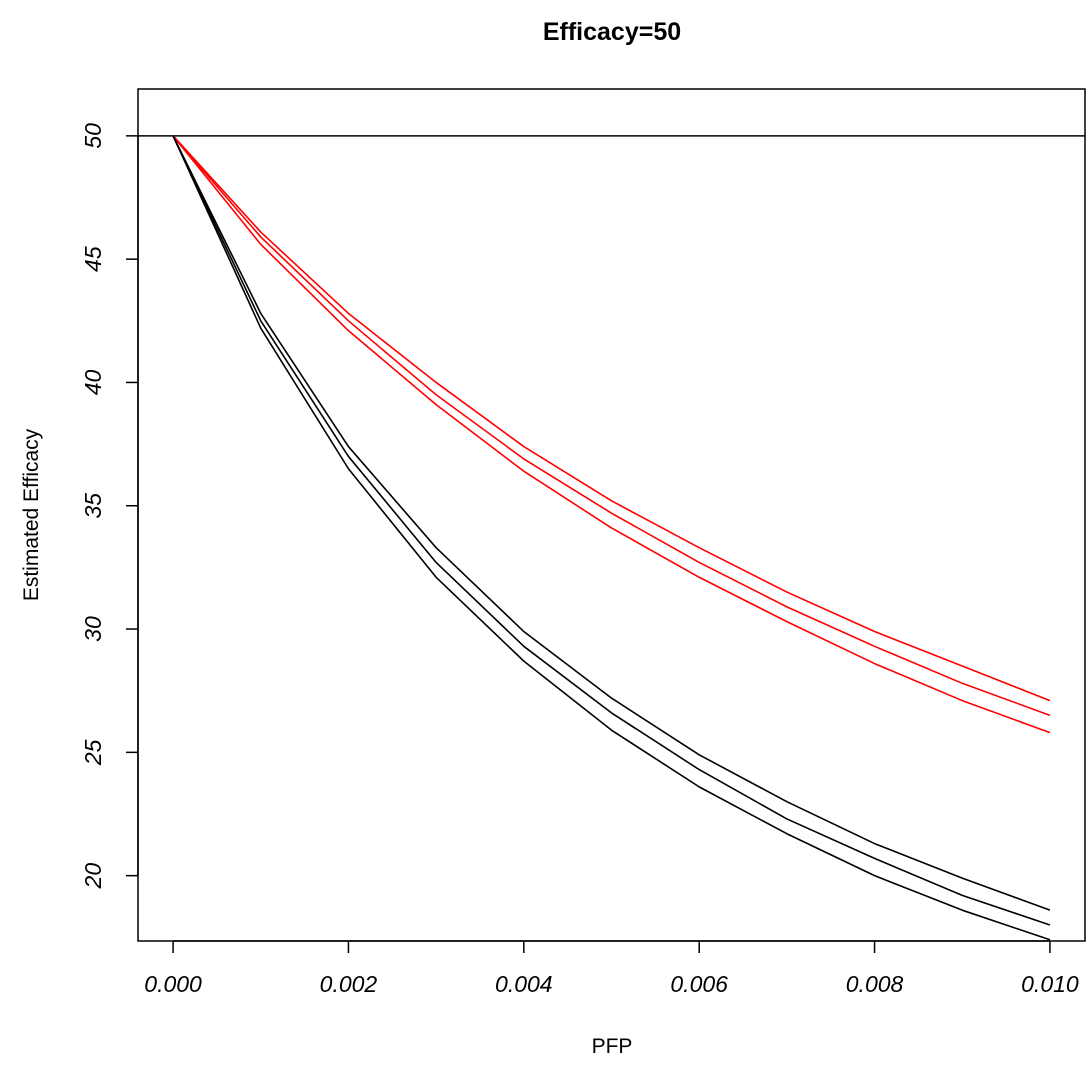 The image size is (1089, 1071). I want to click on y-axis: 20 25 30 35 40 45 50, so click(109, 506).